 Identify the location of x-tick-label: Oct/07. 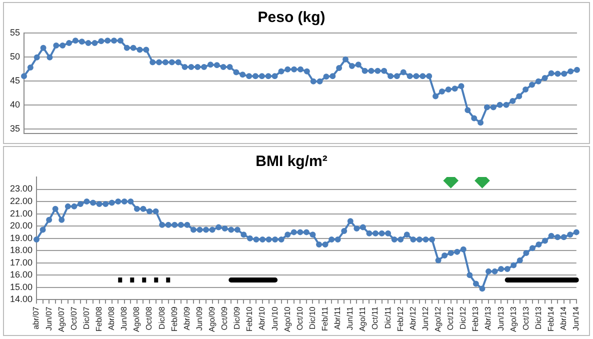
(73, 318).